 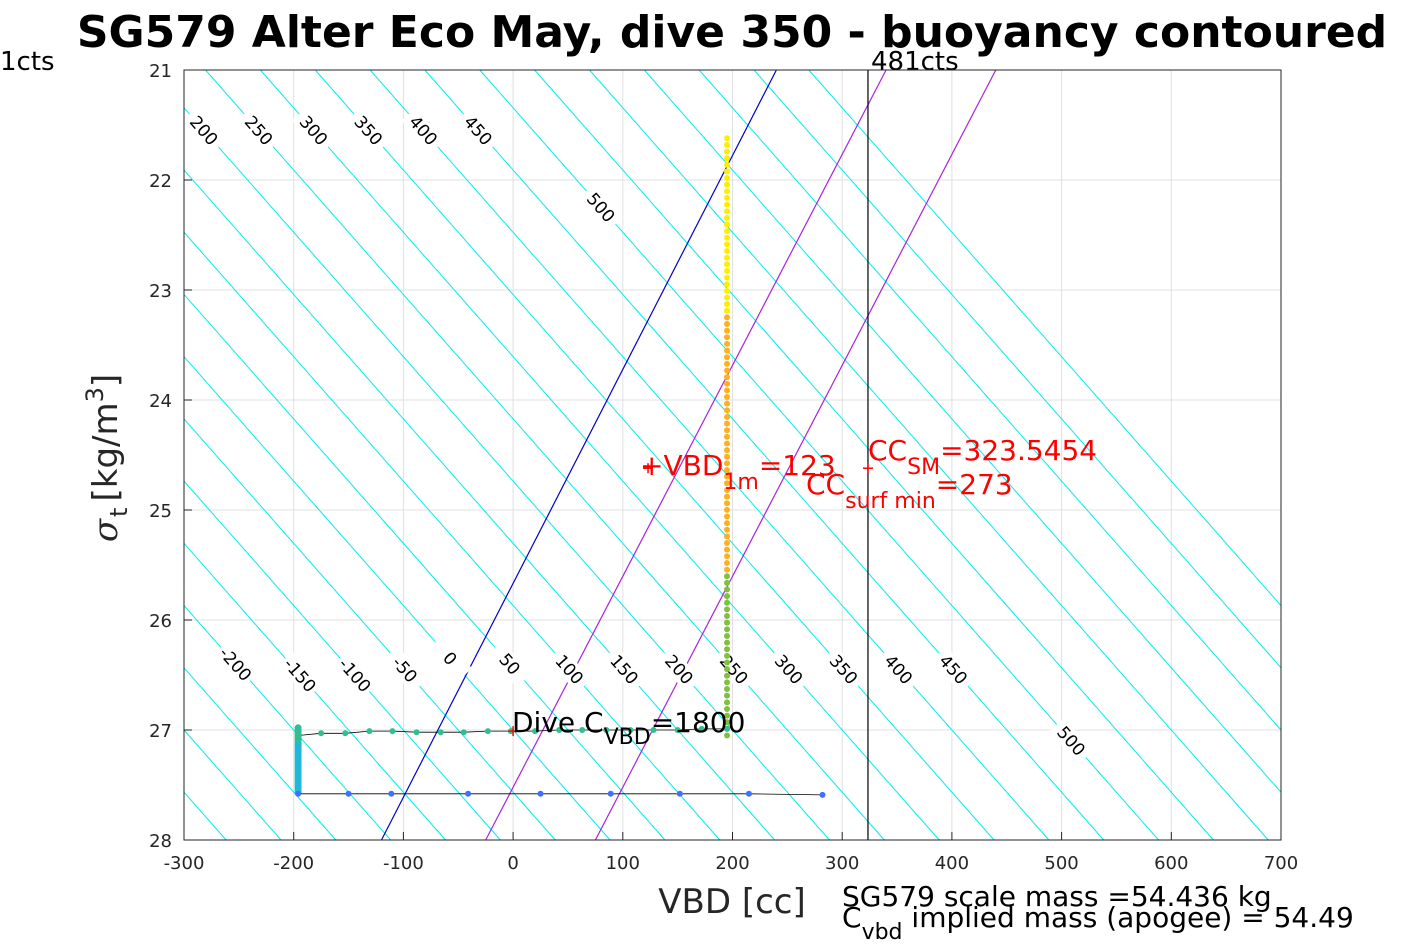 What do you see at coordinates (160, 731) in the screenshot?
I see `y-tick-label: 27` at bounding box center [160, 731].